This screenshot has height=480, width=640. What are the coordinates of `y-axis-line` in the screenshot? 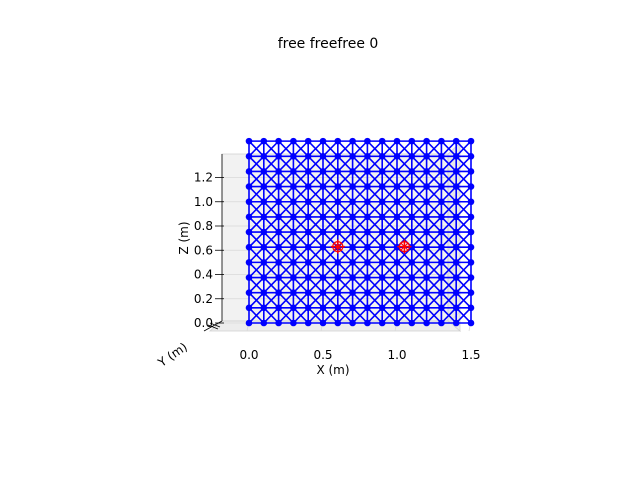 It's located at (213, 326).